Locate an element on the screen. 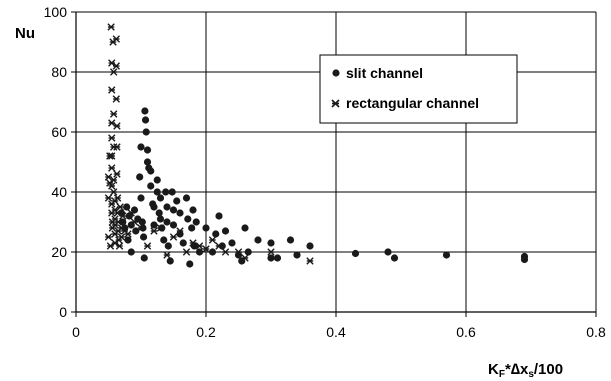 The height and width of the screenshot is (381, 611). x-axis-title-end: /100 is located at coordinates (548, 369).